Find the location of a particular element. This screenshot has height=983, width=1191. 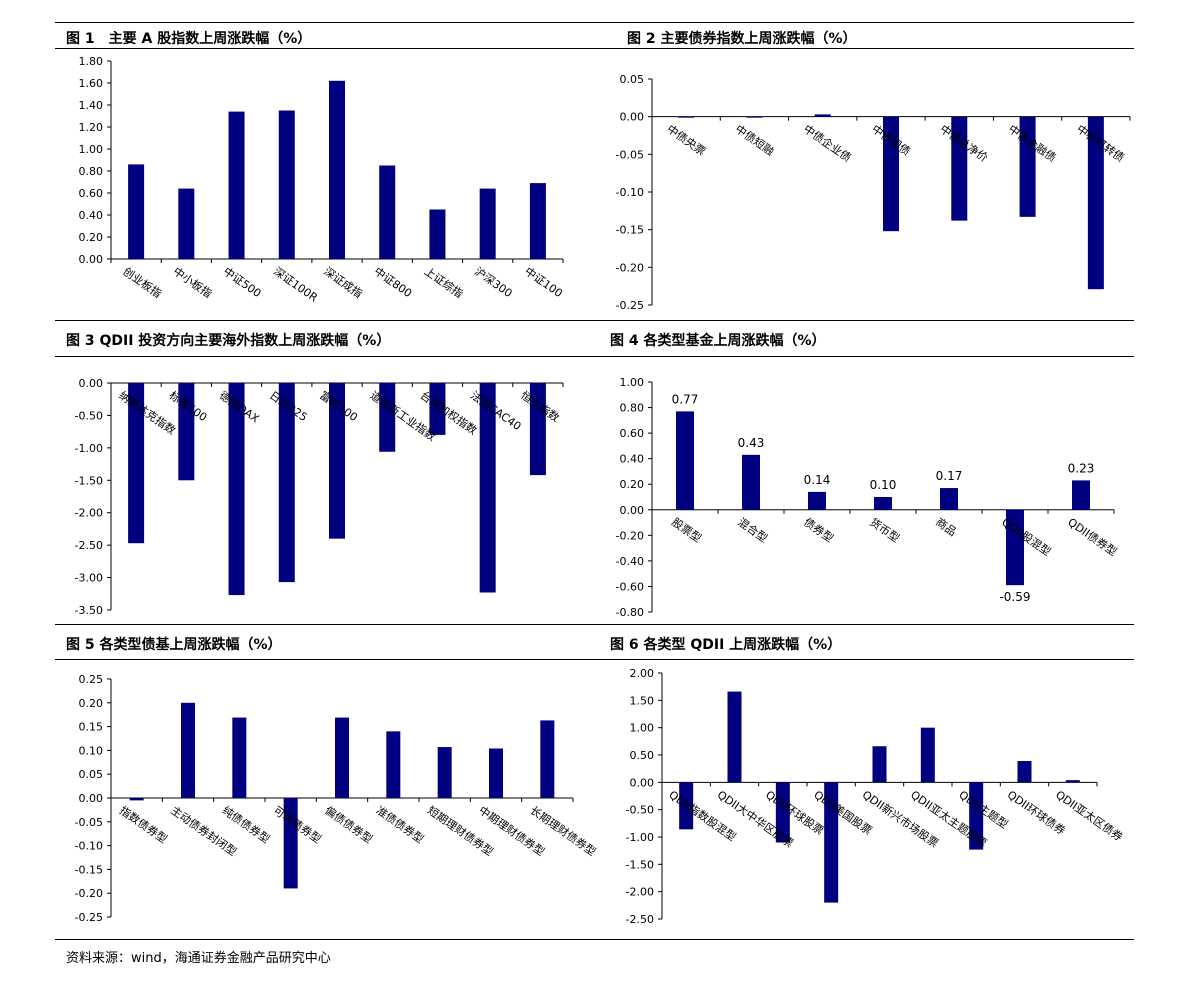

y-tick-label: -3.00 is located at coordinates (89, 578).